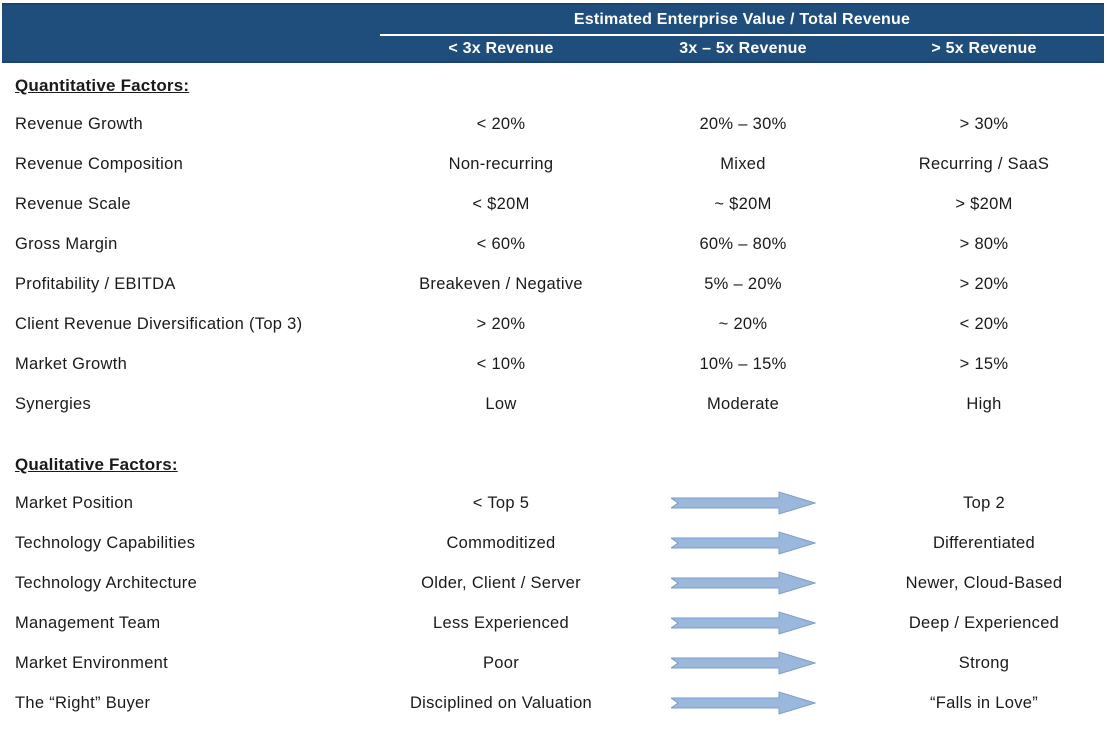 The height and width of the screenshot is (747, 1110). What do you see at coordinates (501, 323) in the screenshot?
I see `value-low: > 20%` at bounding box center [501, 323].